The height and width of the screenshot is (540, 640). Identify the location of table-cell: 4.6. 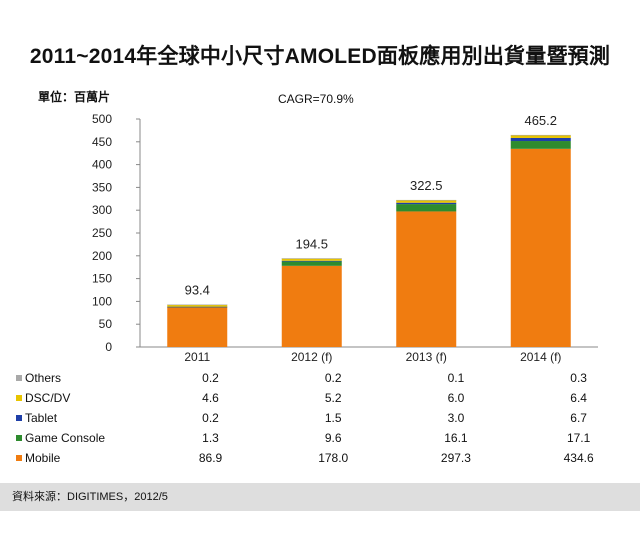
(210, 398).